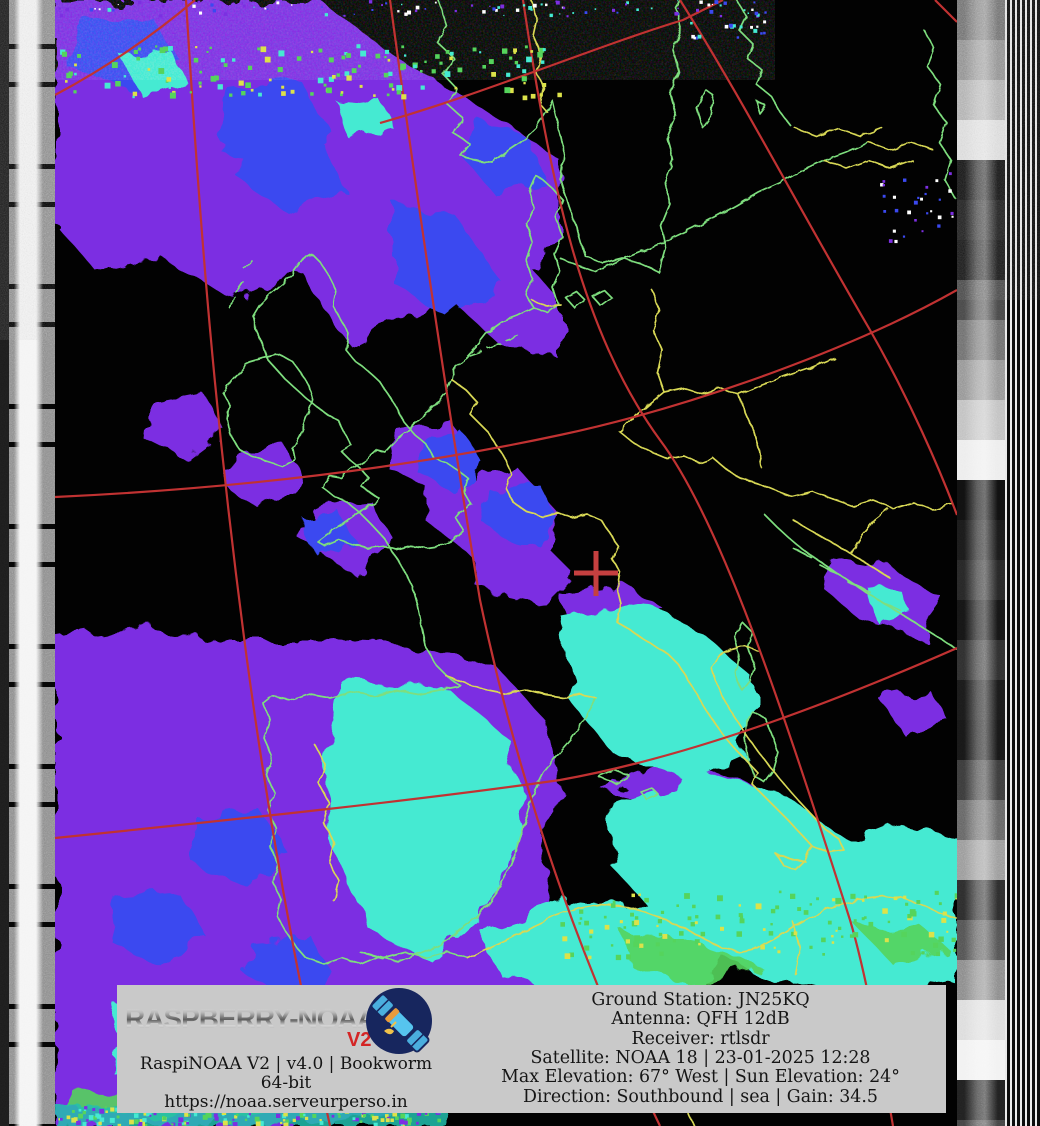 The width and height of the screenshot is (1040, 1126). What do you see at coordinates (917, 208) in the screenshot?
I see `speckle-right-patch` at bounding box center [917, 208].